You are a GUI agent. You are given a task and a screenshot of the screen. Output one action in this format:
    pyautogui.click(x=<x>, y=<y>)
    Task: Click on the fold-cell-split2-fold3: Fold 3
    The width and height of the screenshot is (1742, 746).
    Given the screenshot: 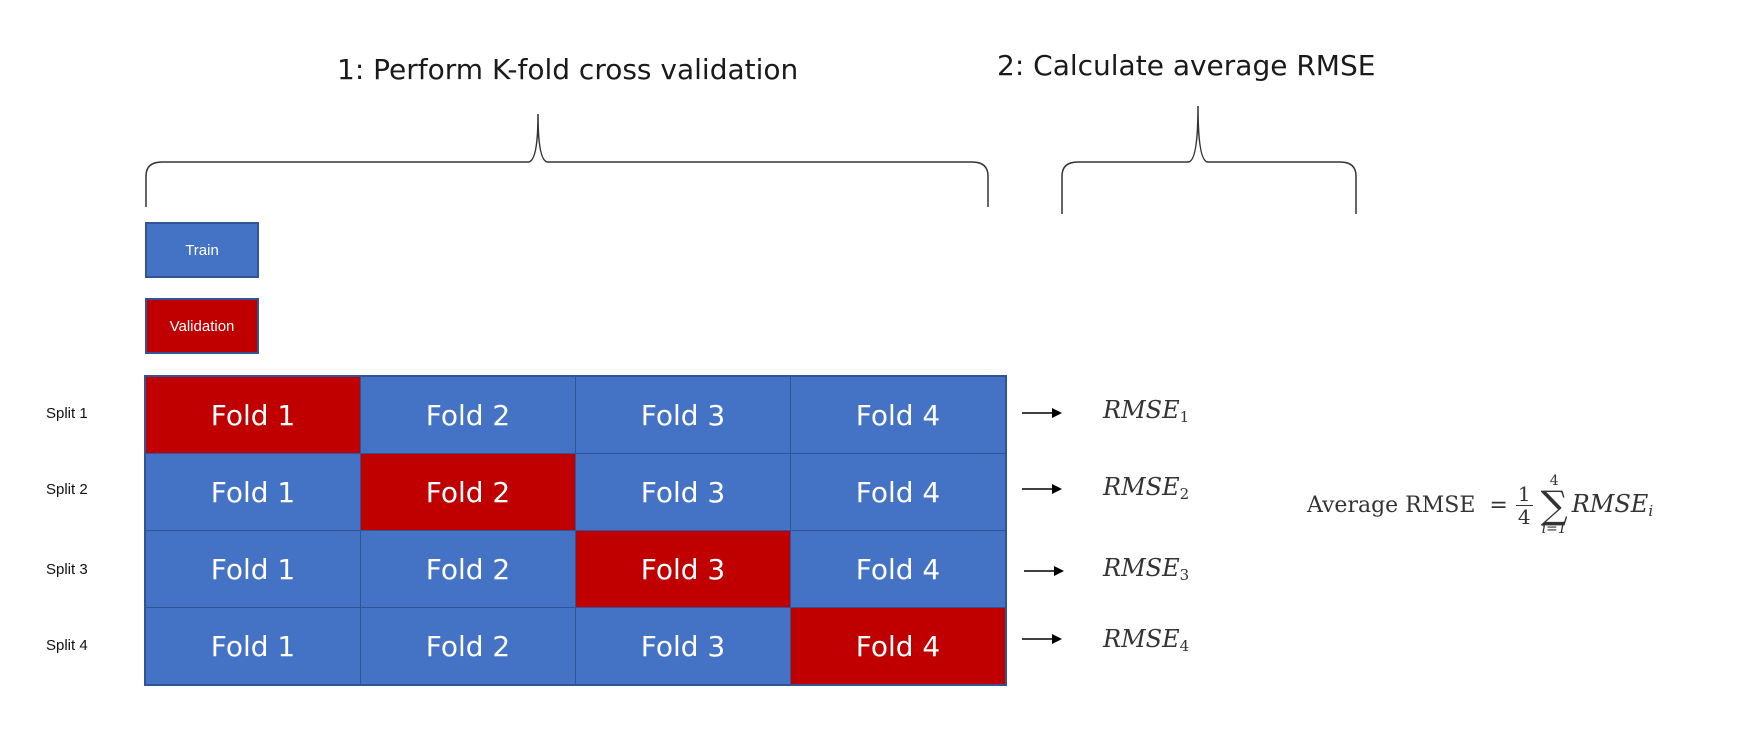 What is the action you would take?
    pyautogui.click(x=683, y=492)
    